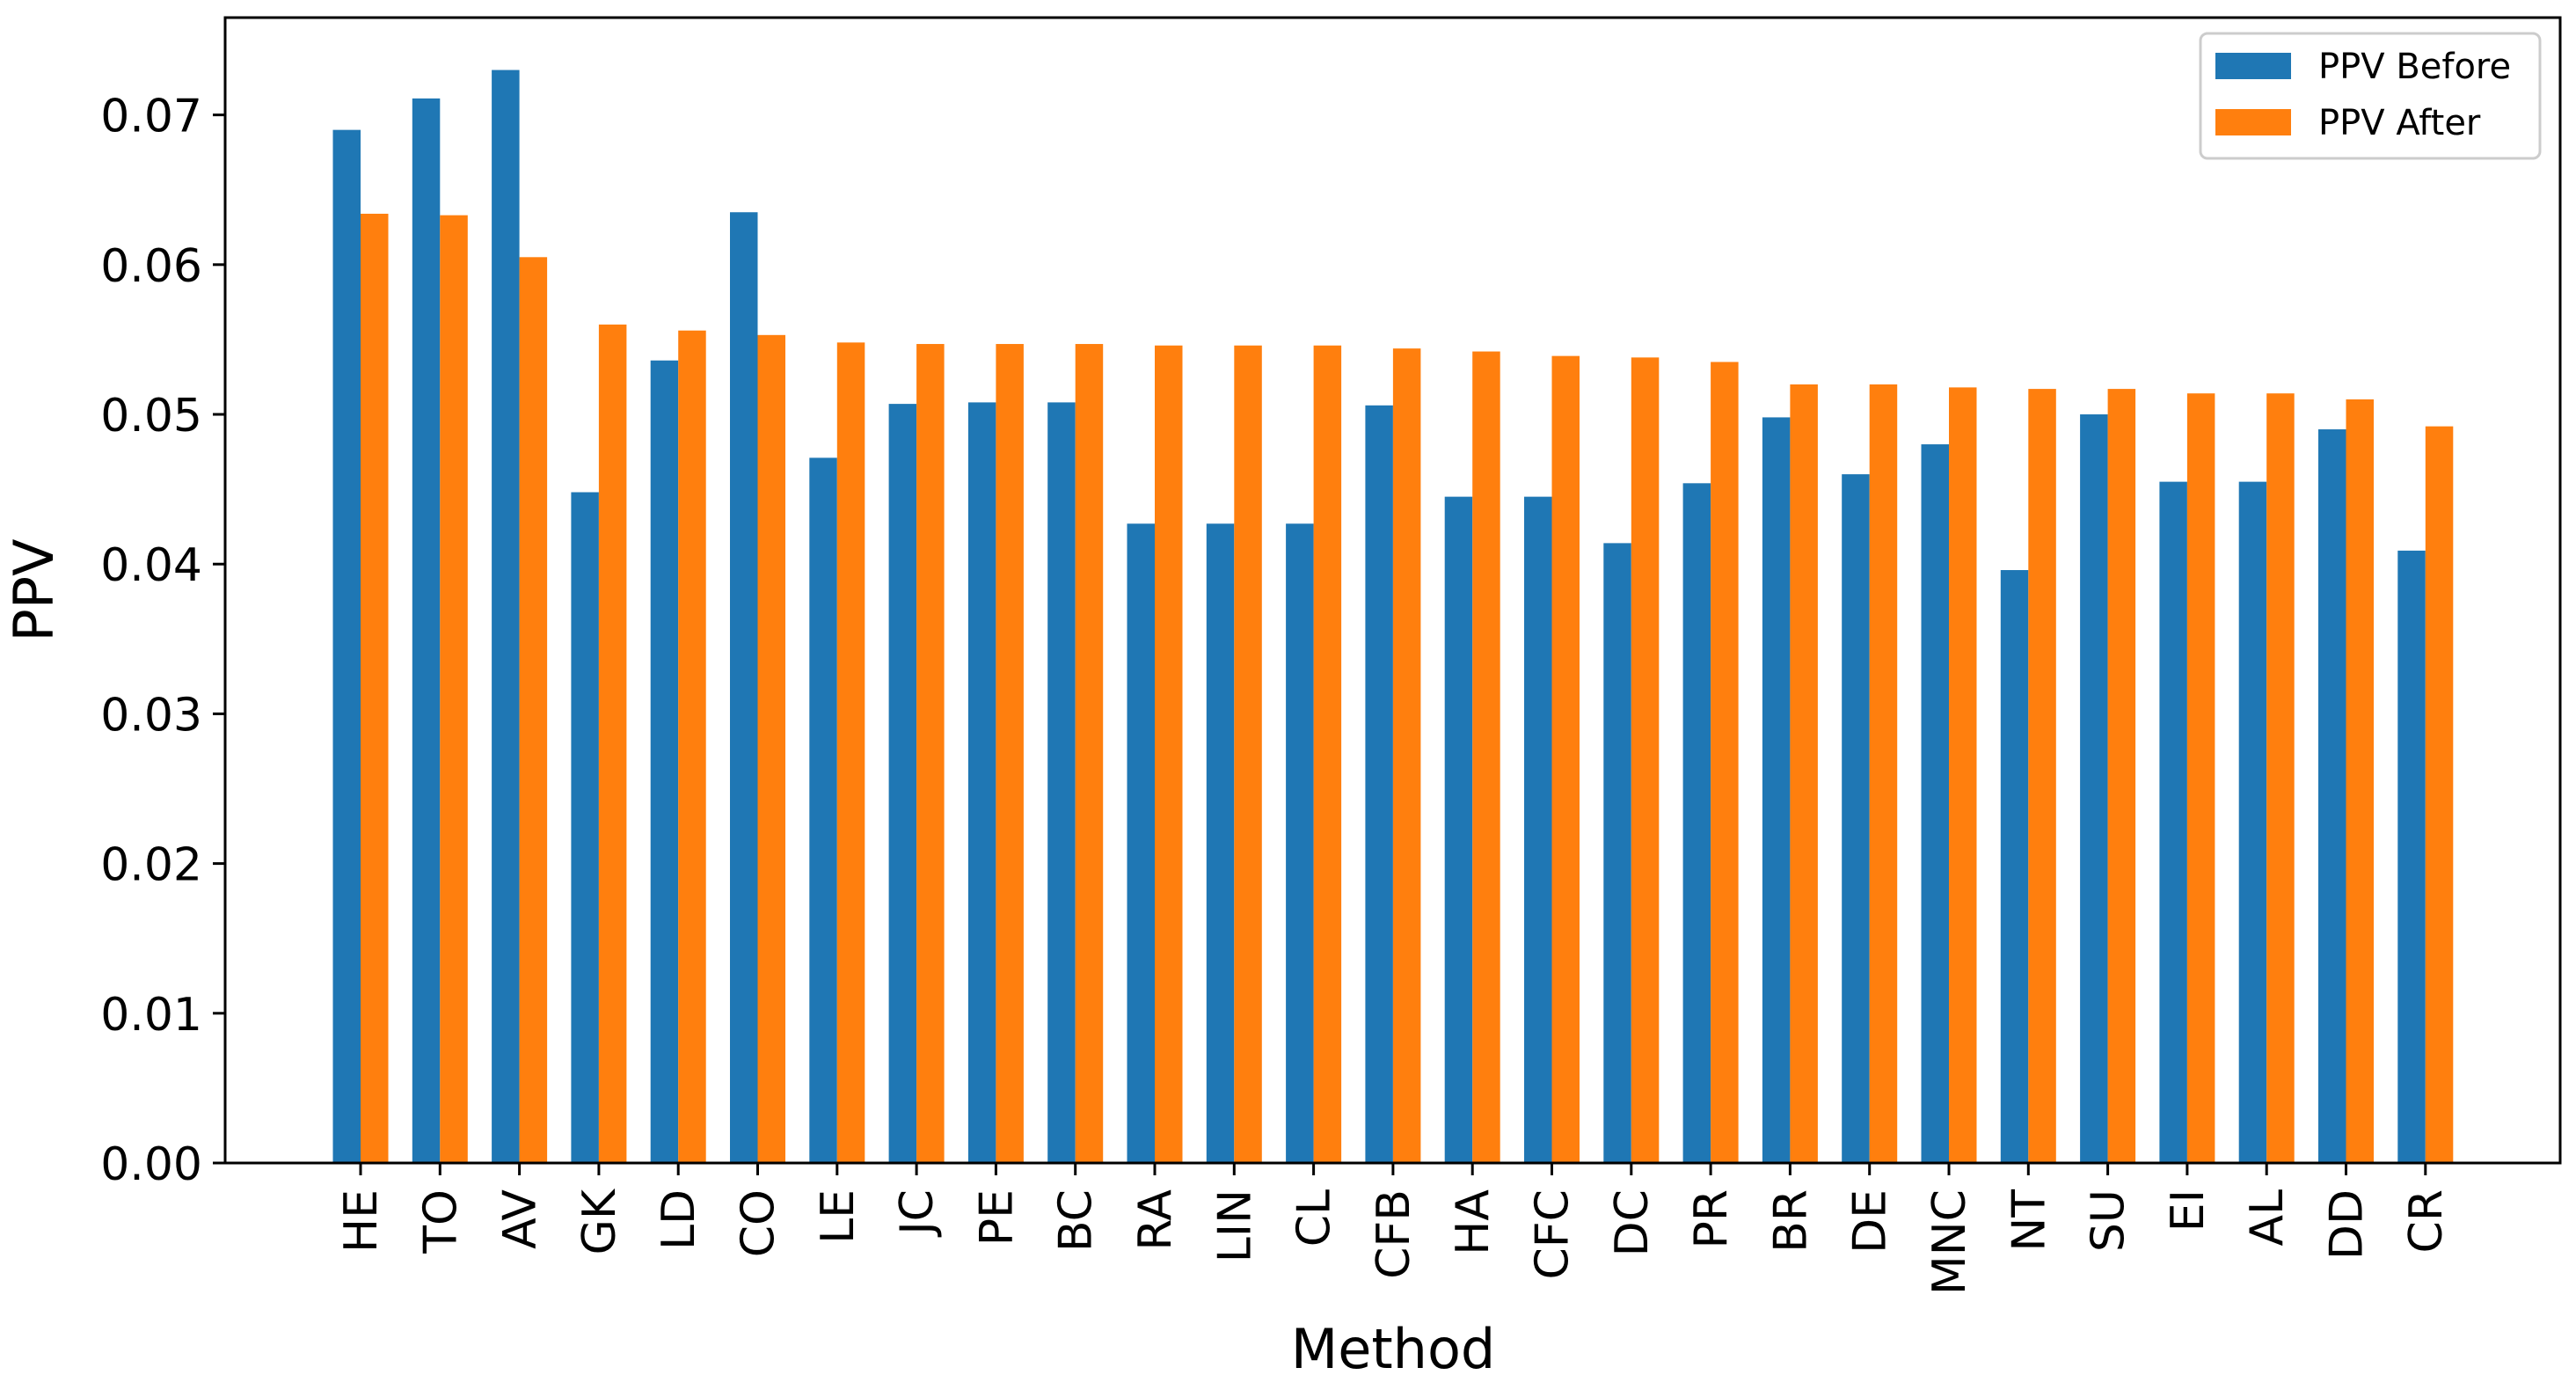 This screenshot has height=1397, width=2576. I want to click on x-tick-label-pr: PR, so click(1711, 1219).